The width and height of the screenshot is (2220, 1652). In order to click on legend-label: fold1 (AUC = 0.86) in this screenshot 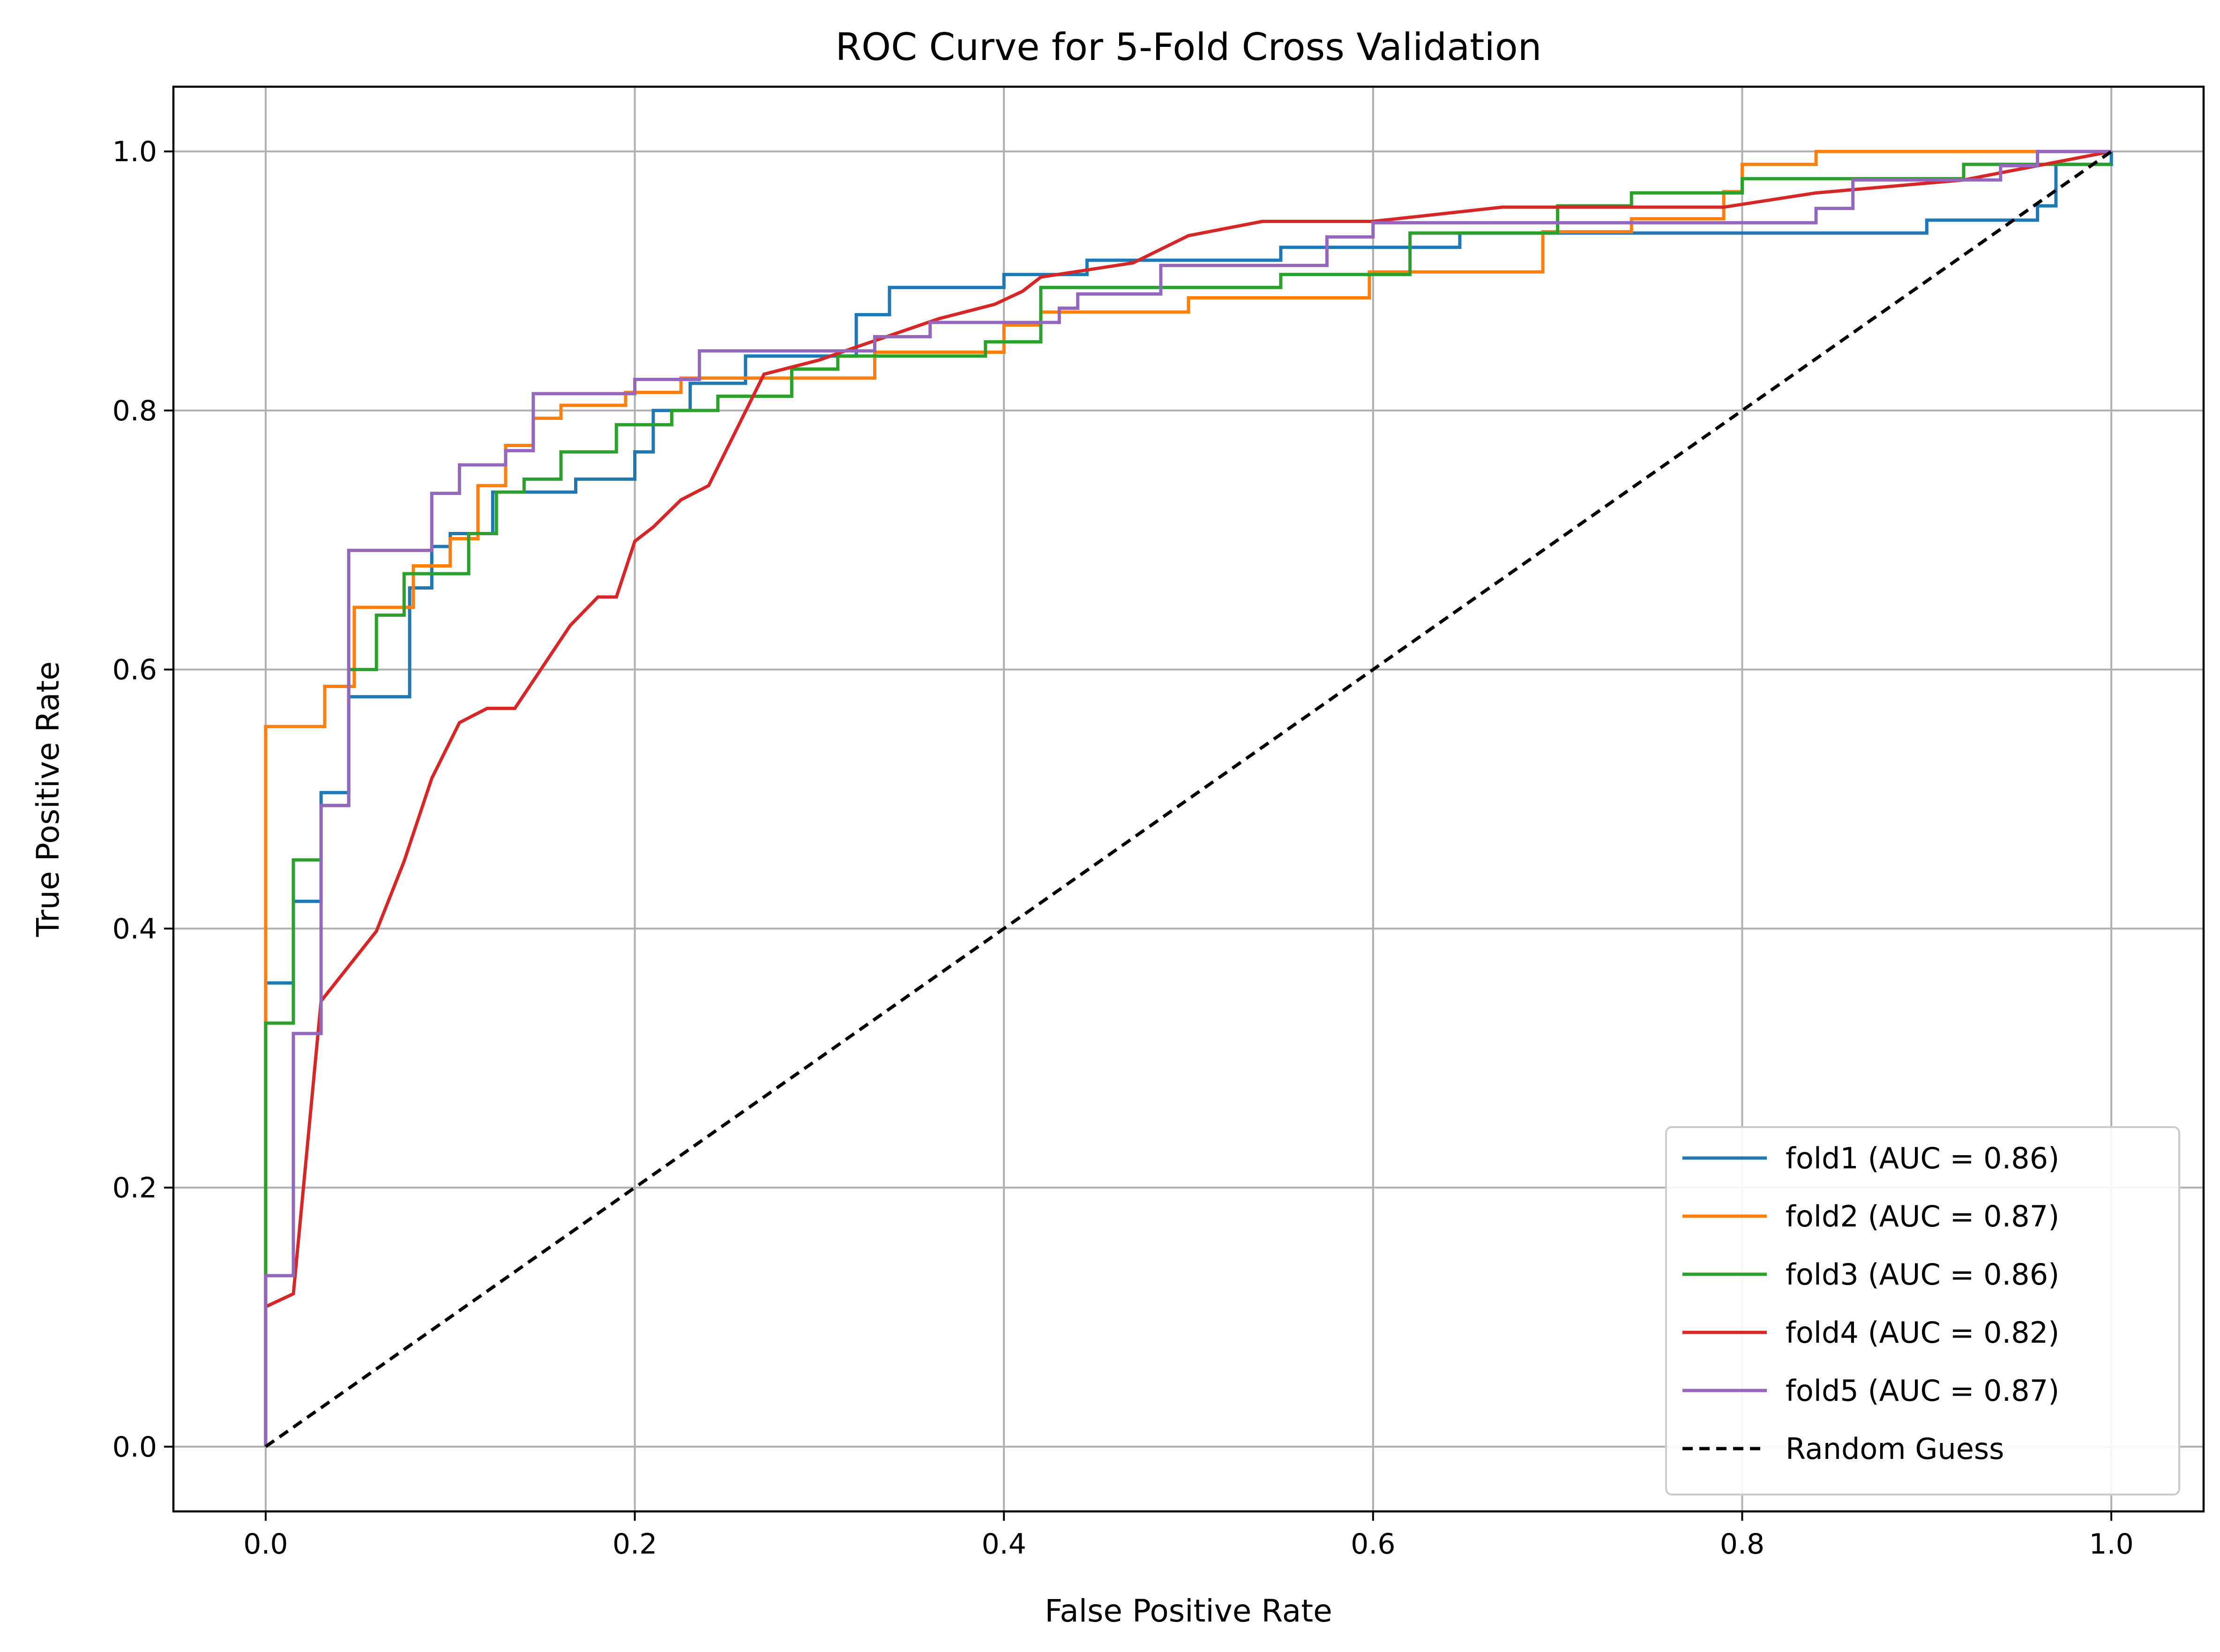, I will do `click(1922, 1158)`.